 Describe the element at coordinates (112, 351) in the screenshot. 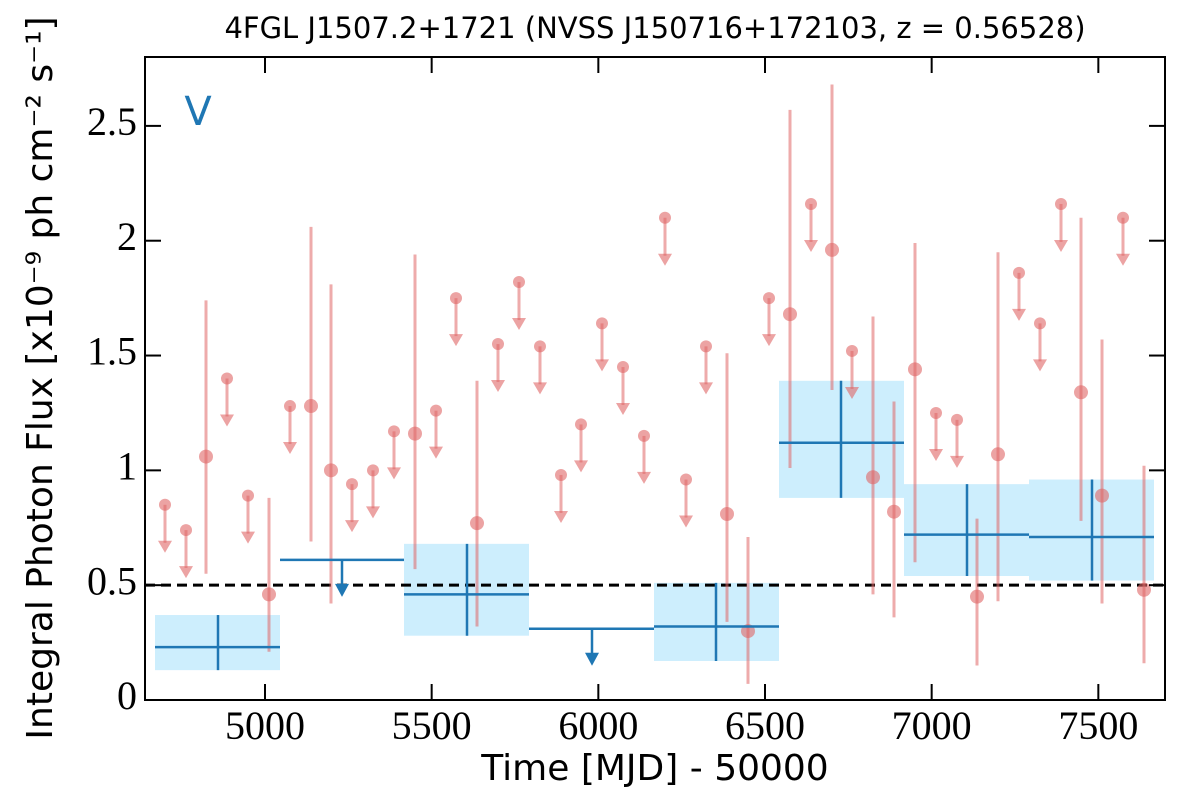

I see `y-tick-label: 1.5` at that location.